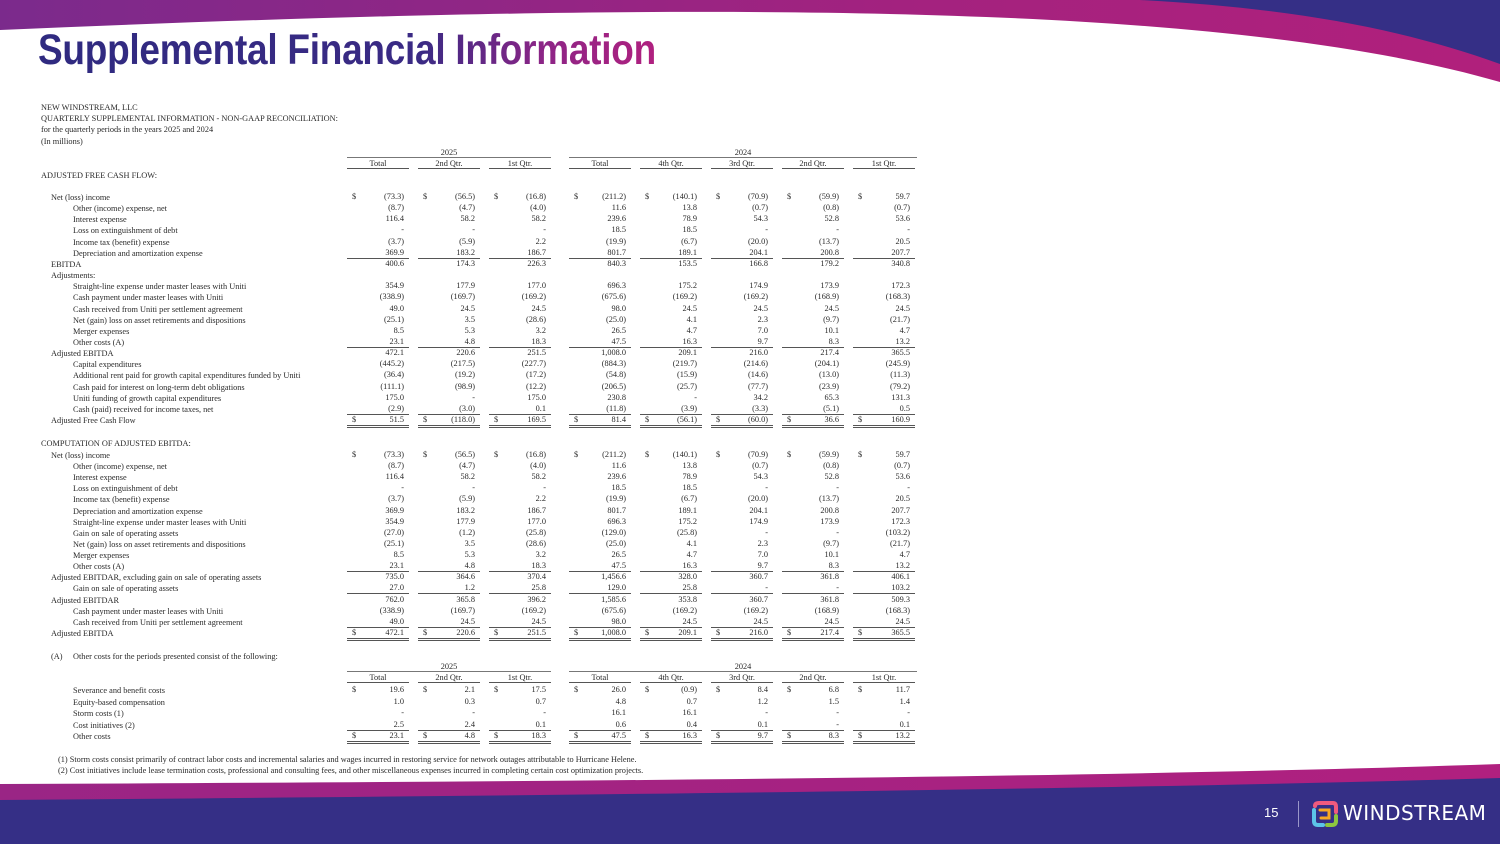 The width and height of the screenshot is (1500, 844). Describe the element at coordinates (465, 577) in the screenshot. I see `cell-value: 364.6` at that location.